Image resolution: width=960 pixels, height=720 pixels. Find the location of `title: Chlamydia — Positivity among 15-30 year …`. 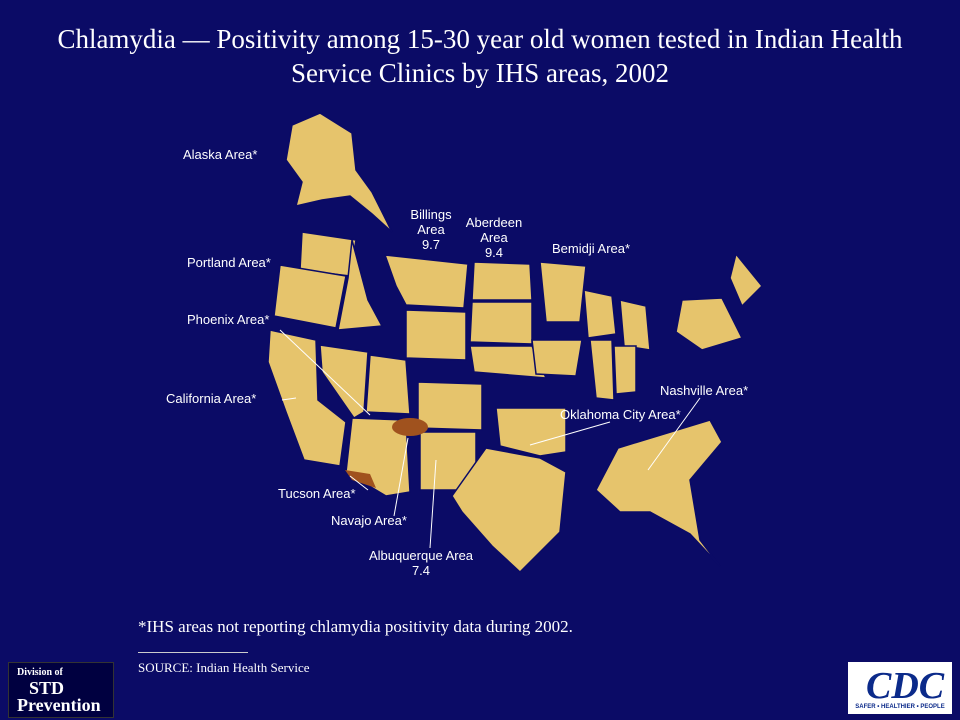

title: Chlamydia — Positivity among 15-30 year … is located at coordinates (480, 56).